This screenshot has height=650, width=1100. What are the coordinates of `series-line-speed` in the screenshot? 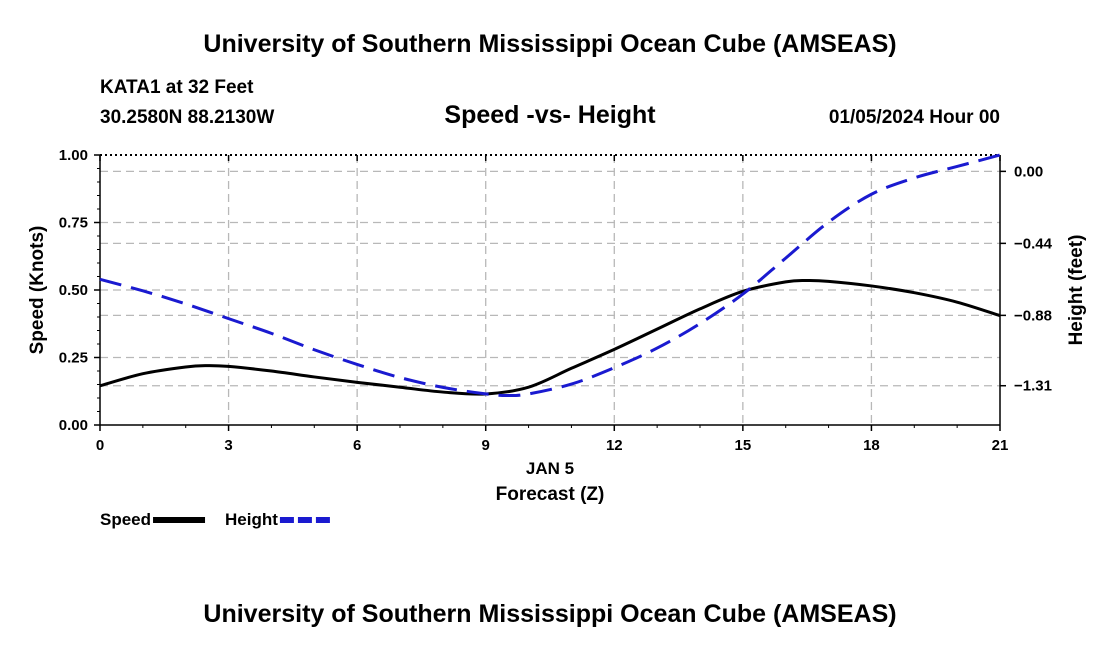 It's located at (550, 337).